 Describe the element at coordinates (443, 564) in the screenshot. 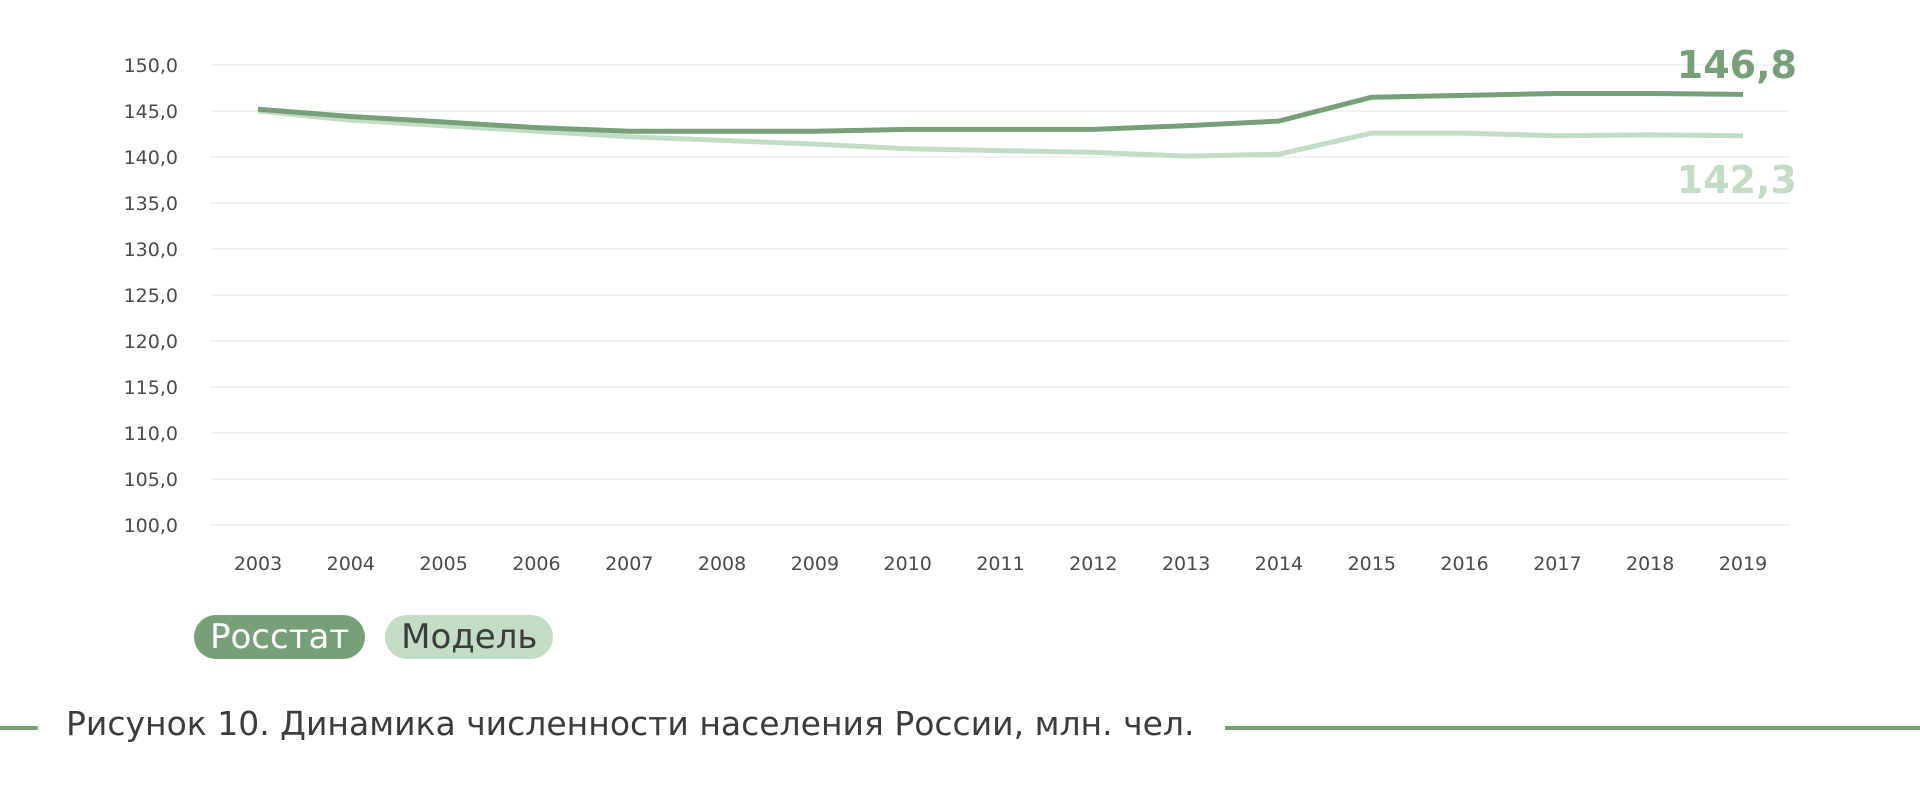

I see `x-tick-label: 2005` at that location.